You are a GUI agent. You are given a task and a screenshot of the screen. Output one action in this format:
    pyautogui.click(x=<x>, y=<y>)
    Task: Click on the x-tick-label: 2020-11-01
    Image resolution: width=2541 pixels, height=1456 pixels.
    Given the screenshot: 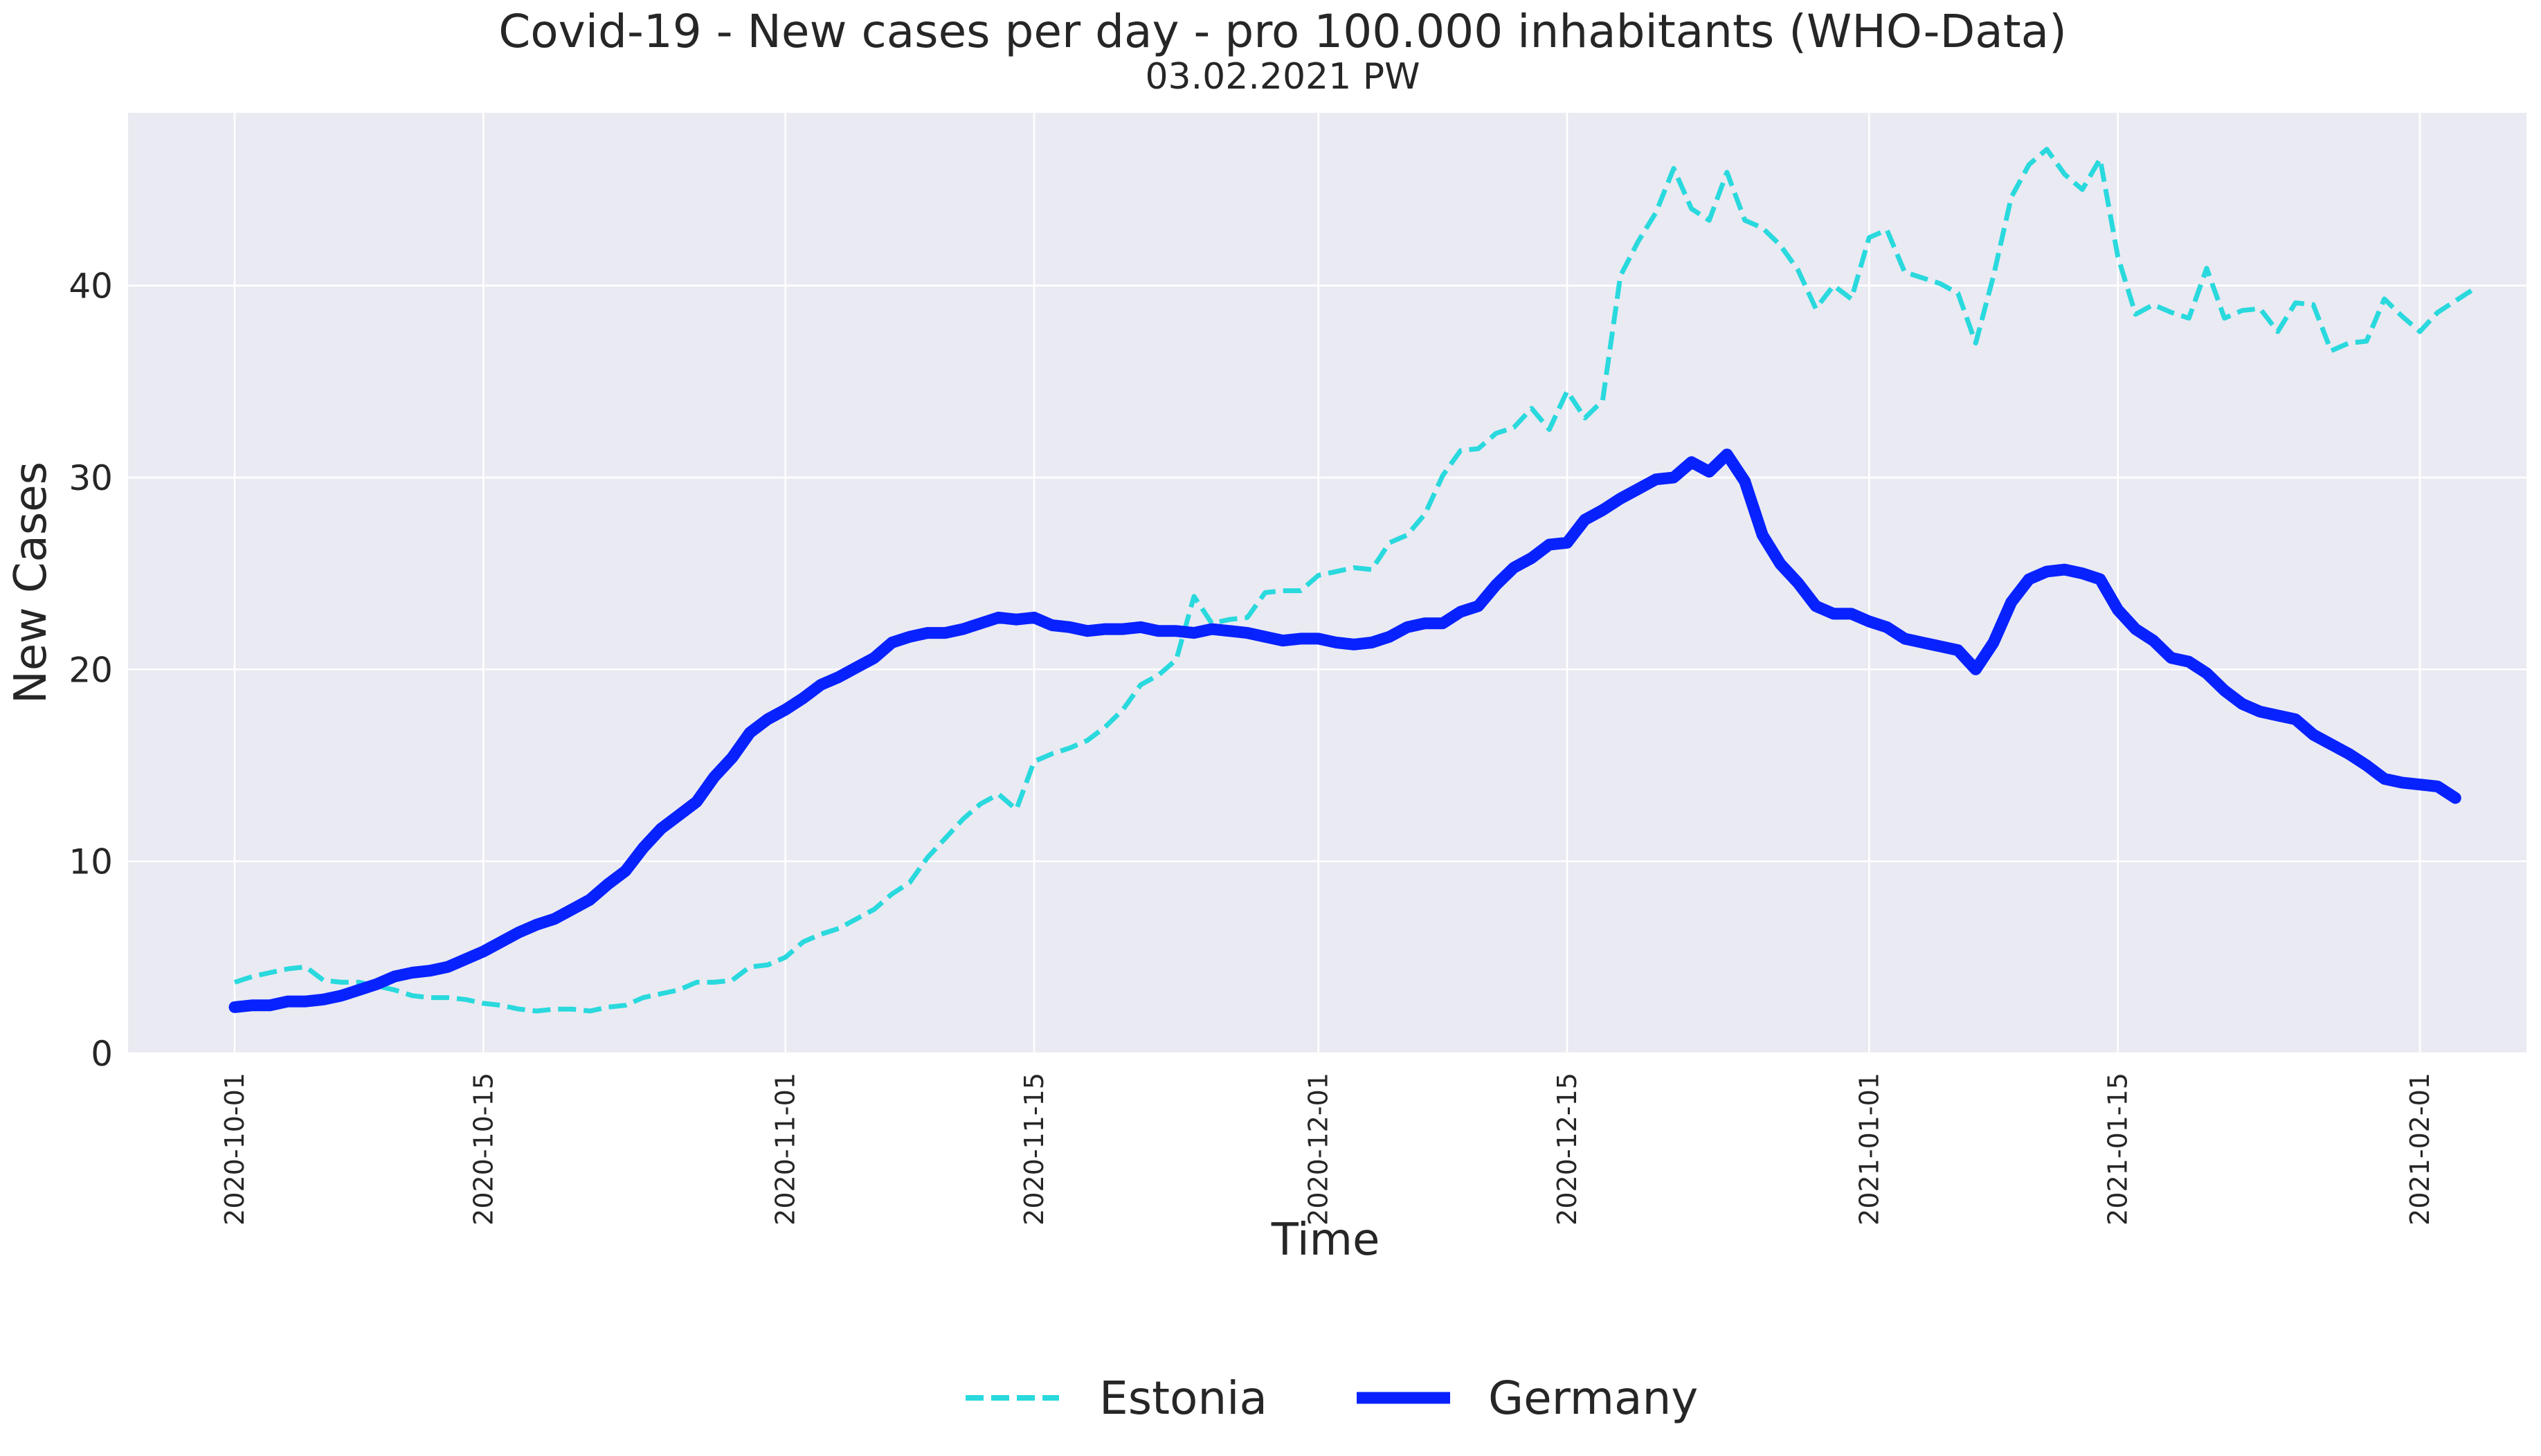 What is the action you would take?
    pyautogui.click(x=785, y=1149)
    